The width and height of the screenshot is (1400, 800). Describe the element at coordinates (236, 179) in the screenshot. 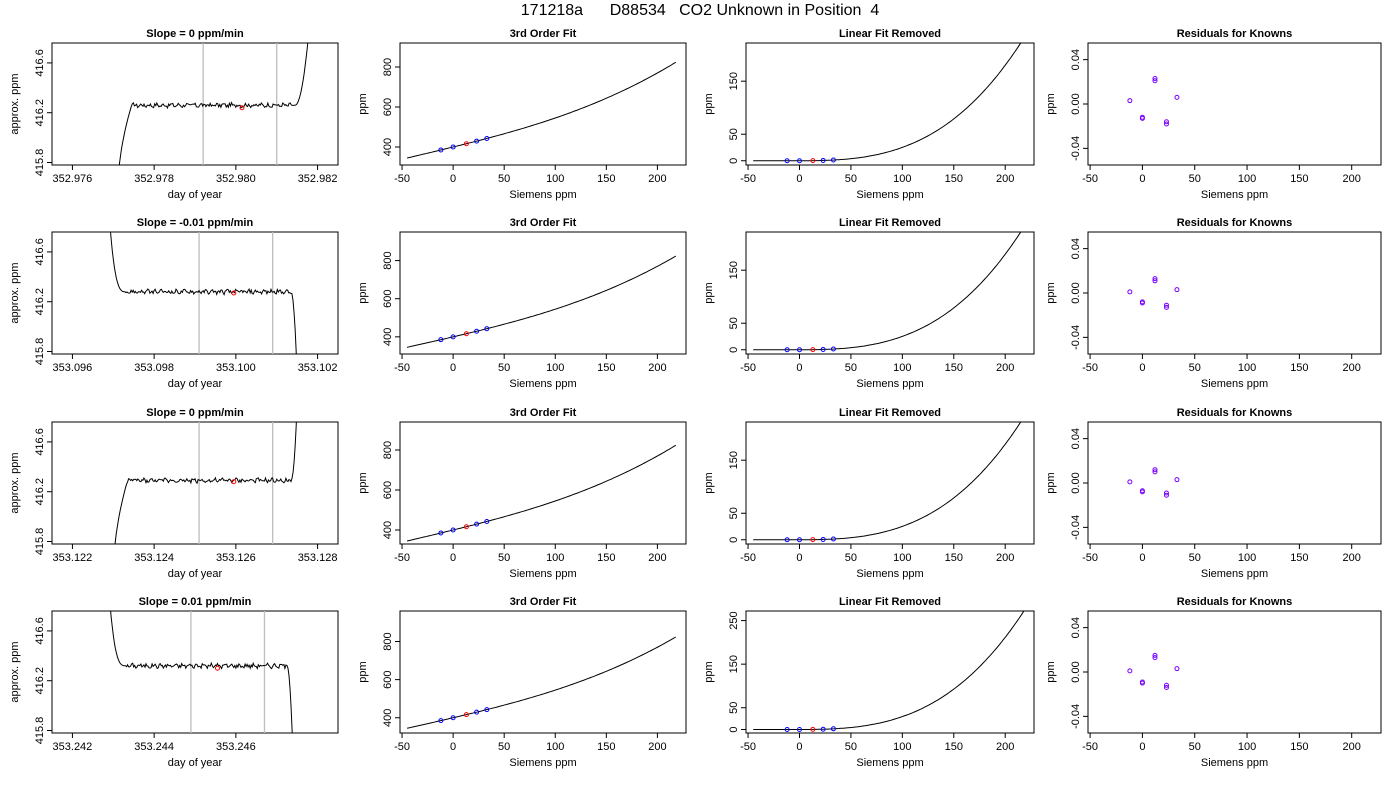

I see `x-tick-label: 352.980` at that location.